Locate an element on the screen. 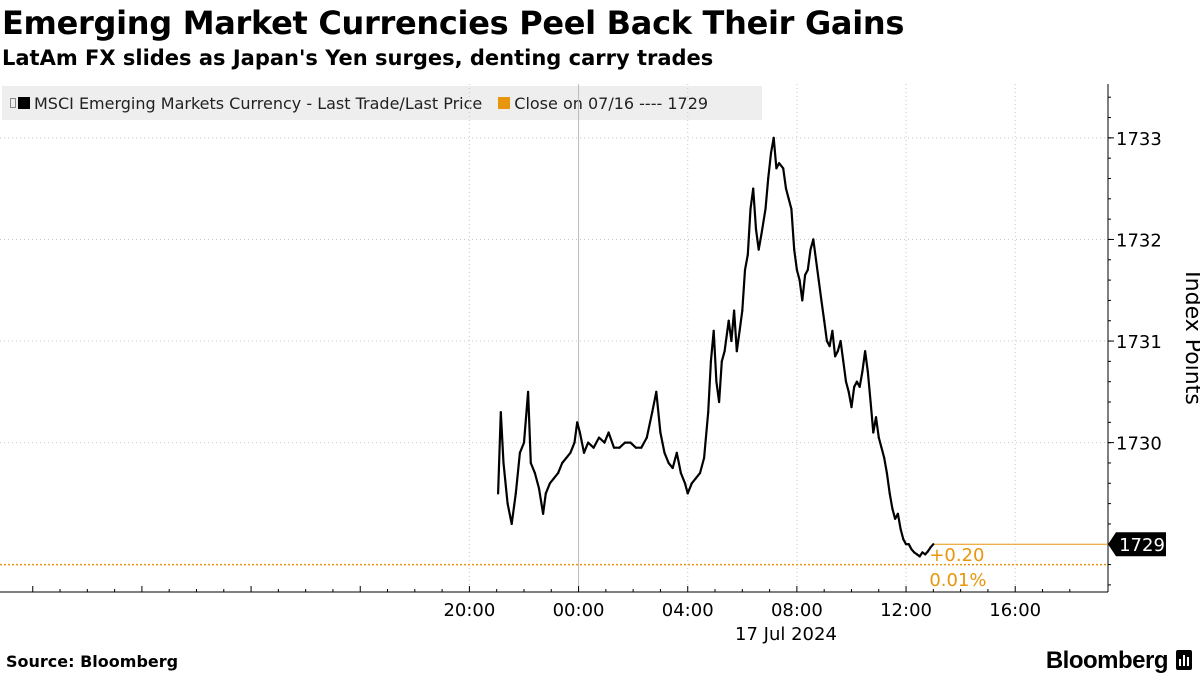 The width and height of the screenshot is (1200, 675). x-tick-label: 12:00 is located at coordinates (906, 610).